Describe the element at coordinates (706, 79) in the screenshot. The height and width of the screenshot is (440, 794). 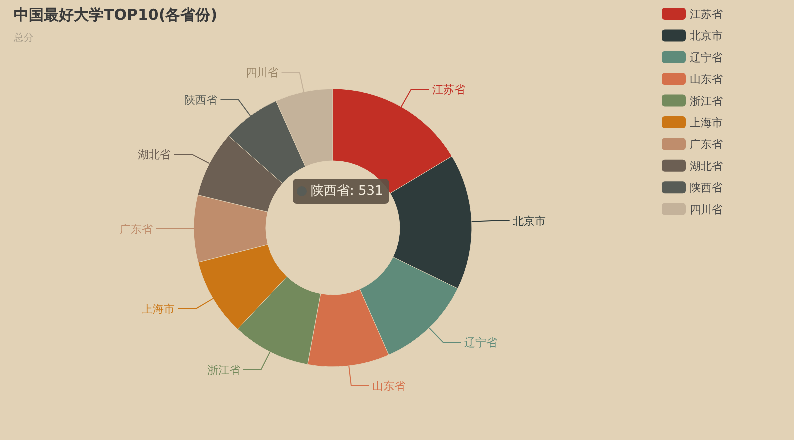
I see `legend-label: 山东省` at that location.